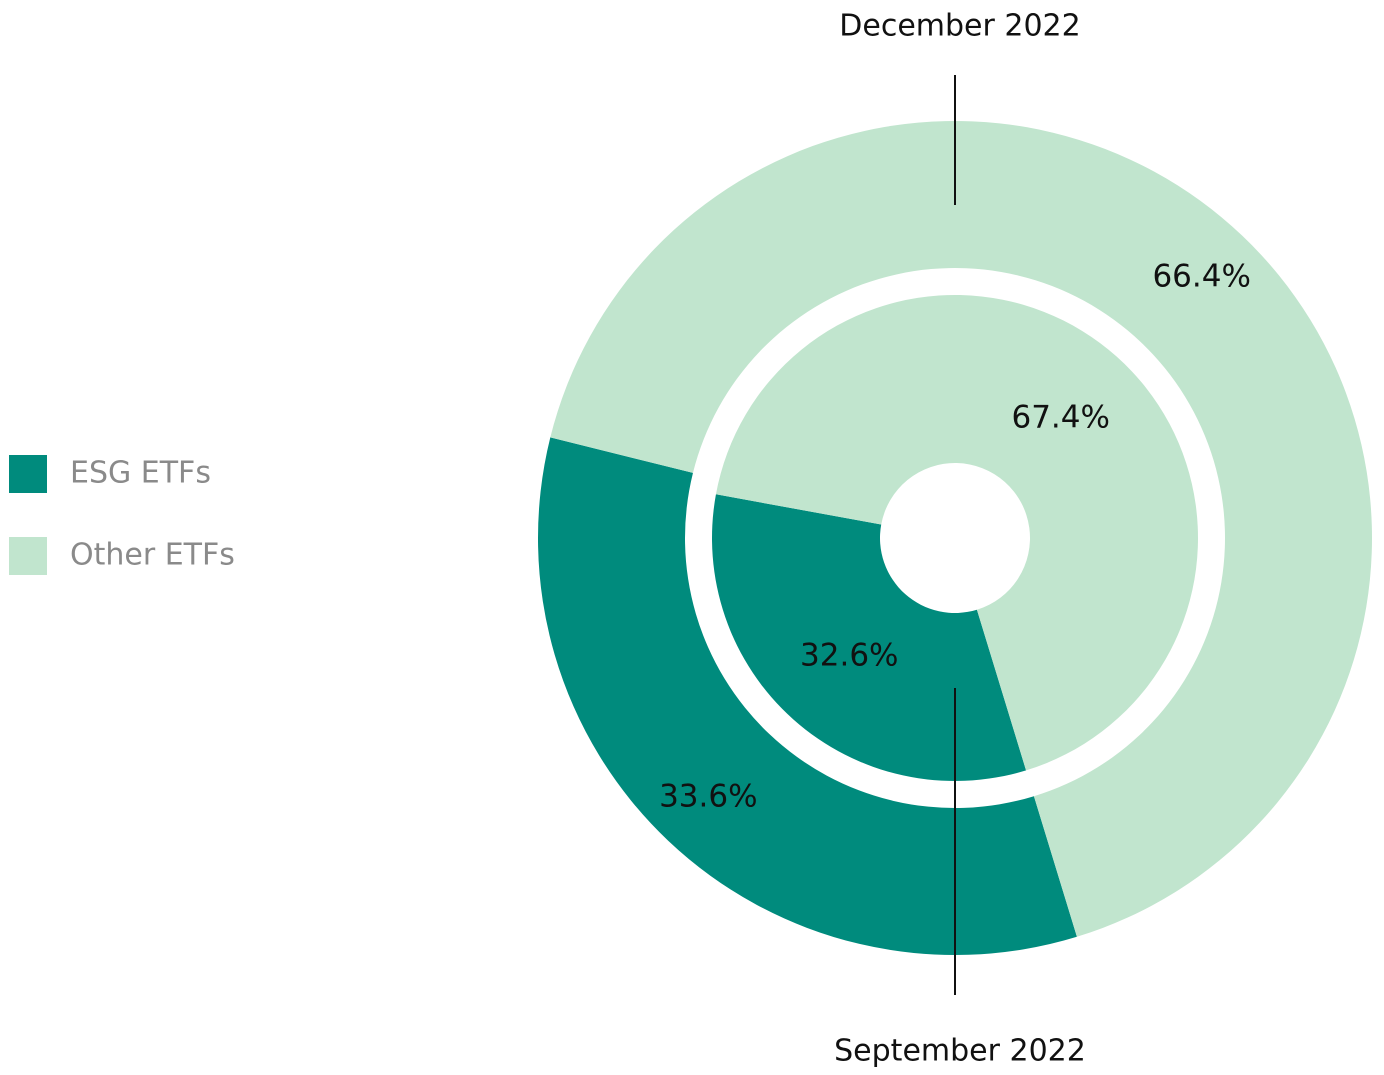 The image size is (1384, 1075). I want to click on series-label: December 2022, so click(959, 26).